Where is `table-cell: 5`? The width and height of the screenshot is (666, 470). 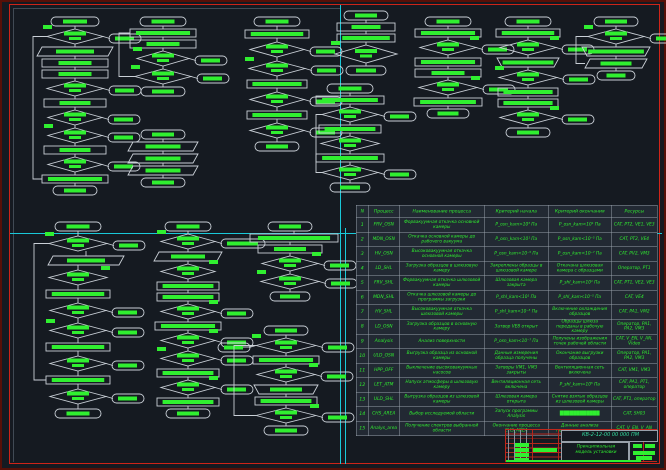
table-cell: 5 is located at coordinates (362, 283).